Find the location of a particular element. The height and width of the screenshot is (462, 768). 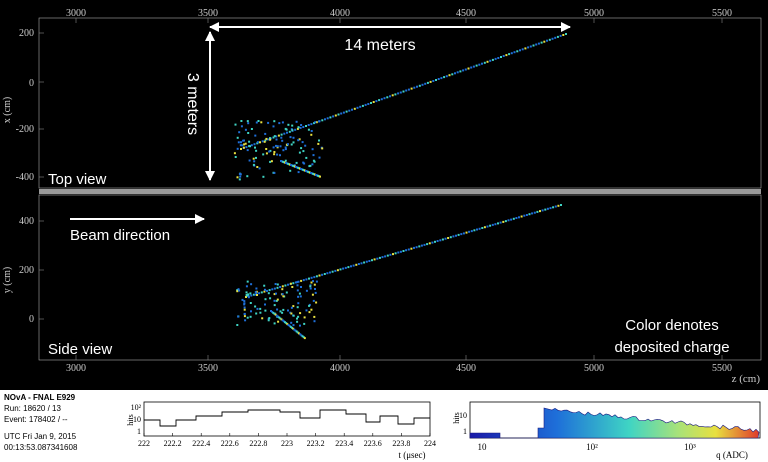

time-ytick-100: 10² is located at coordinates (136, 407).